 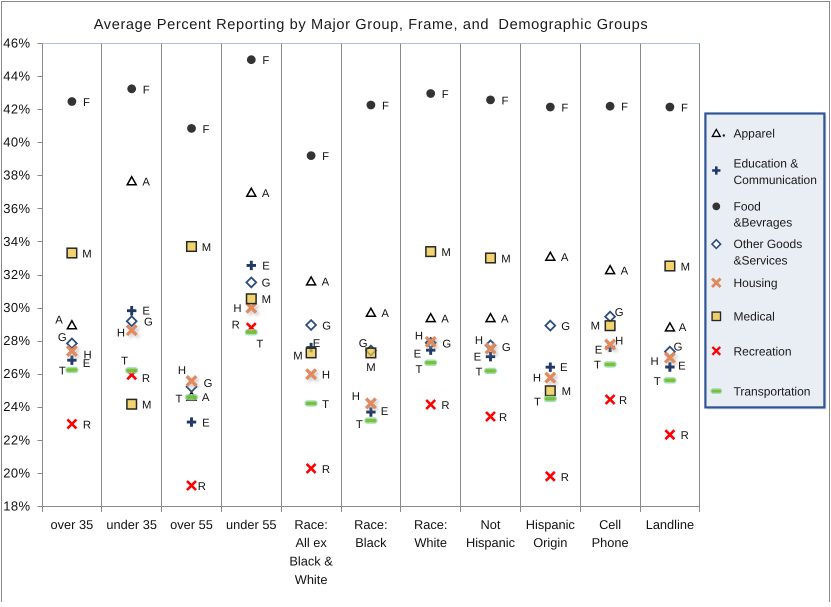 What do you see at coordinates (191, 524) in the screenshot?
I see `svg-text: over 55` at bounding box center [191, 524].